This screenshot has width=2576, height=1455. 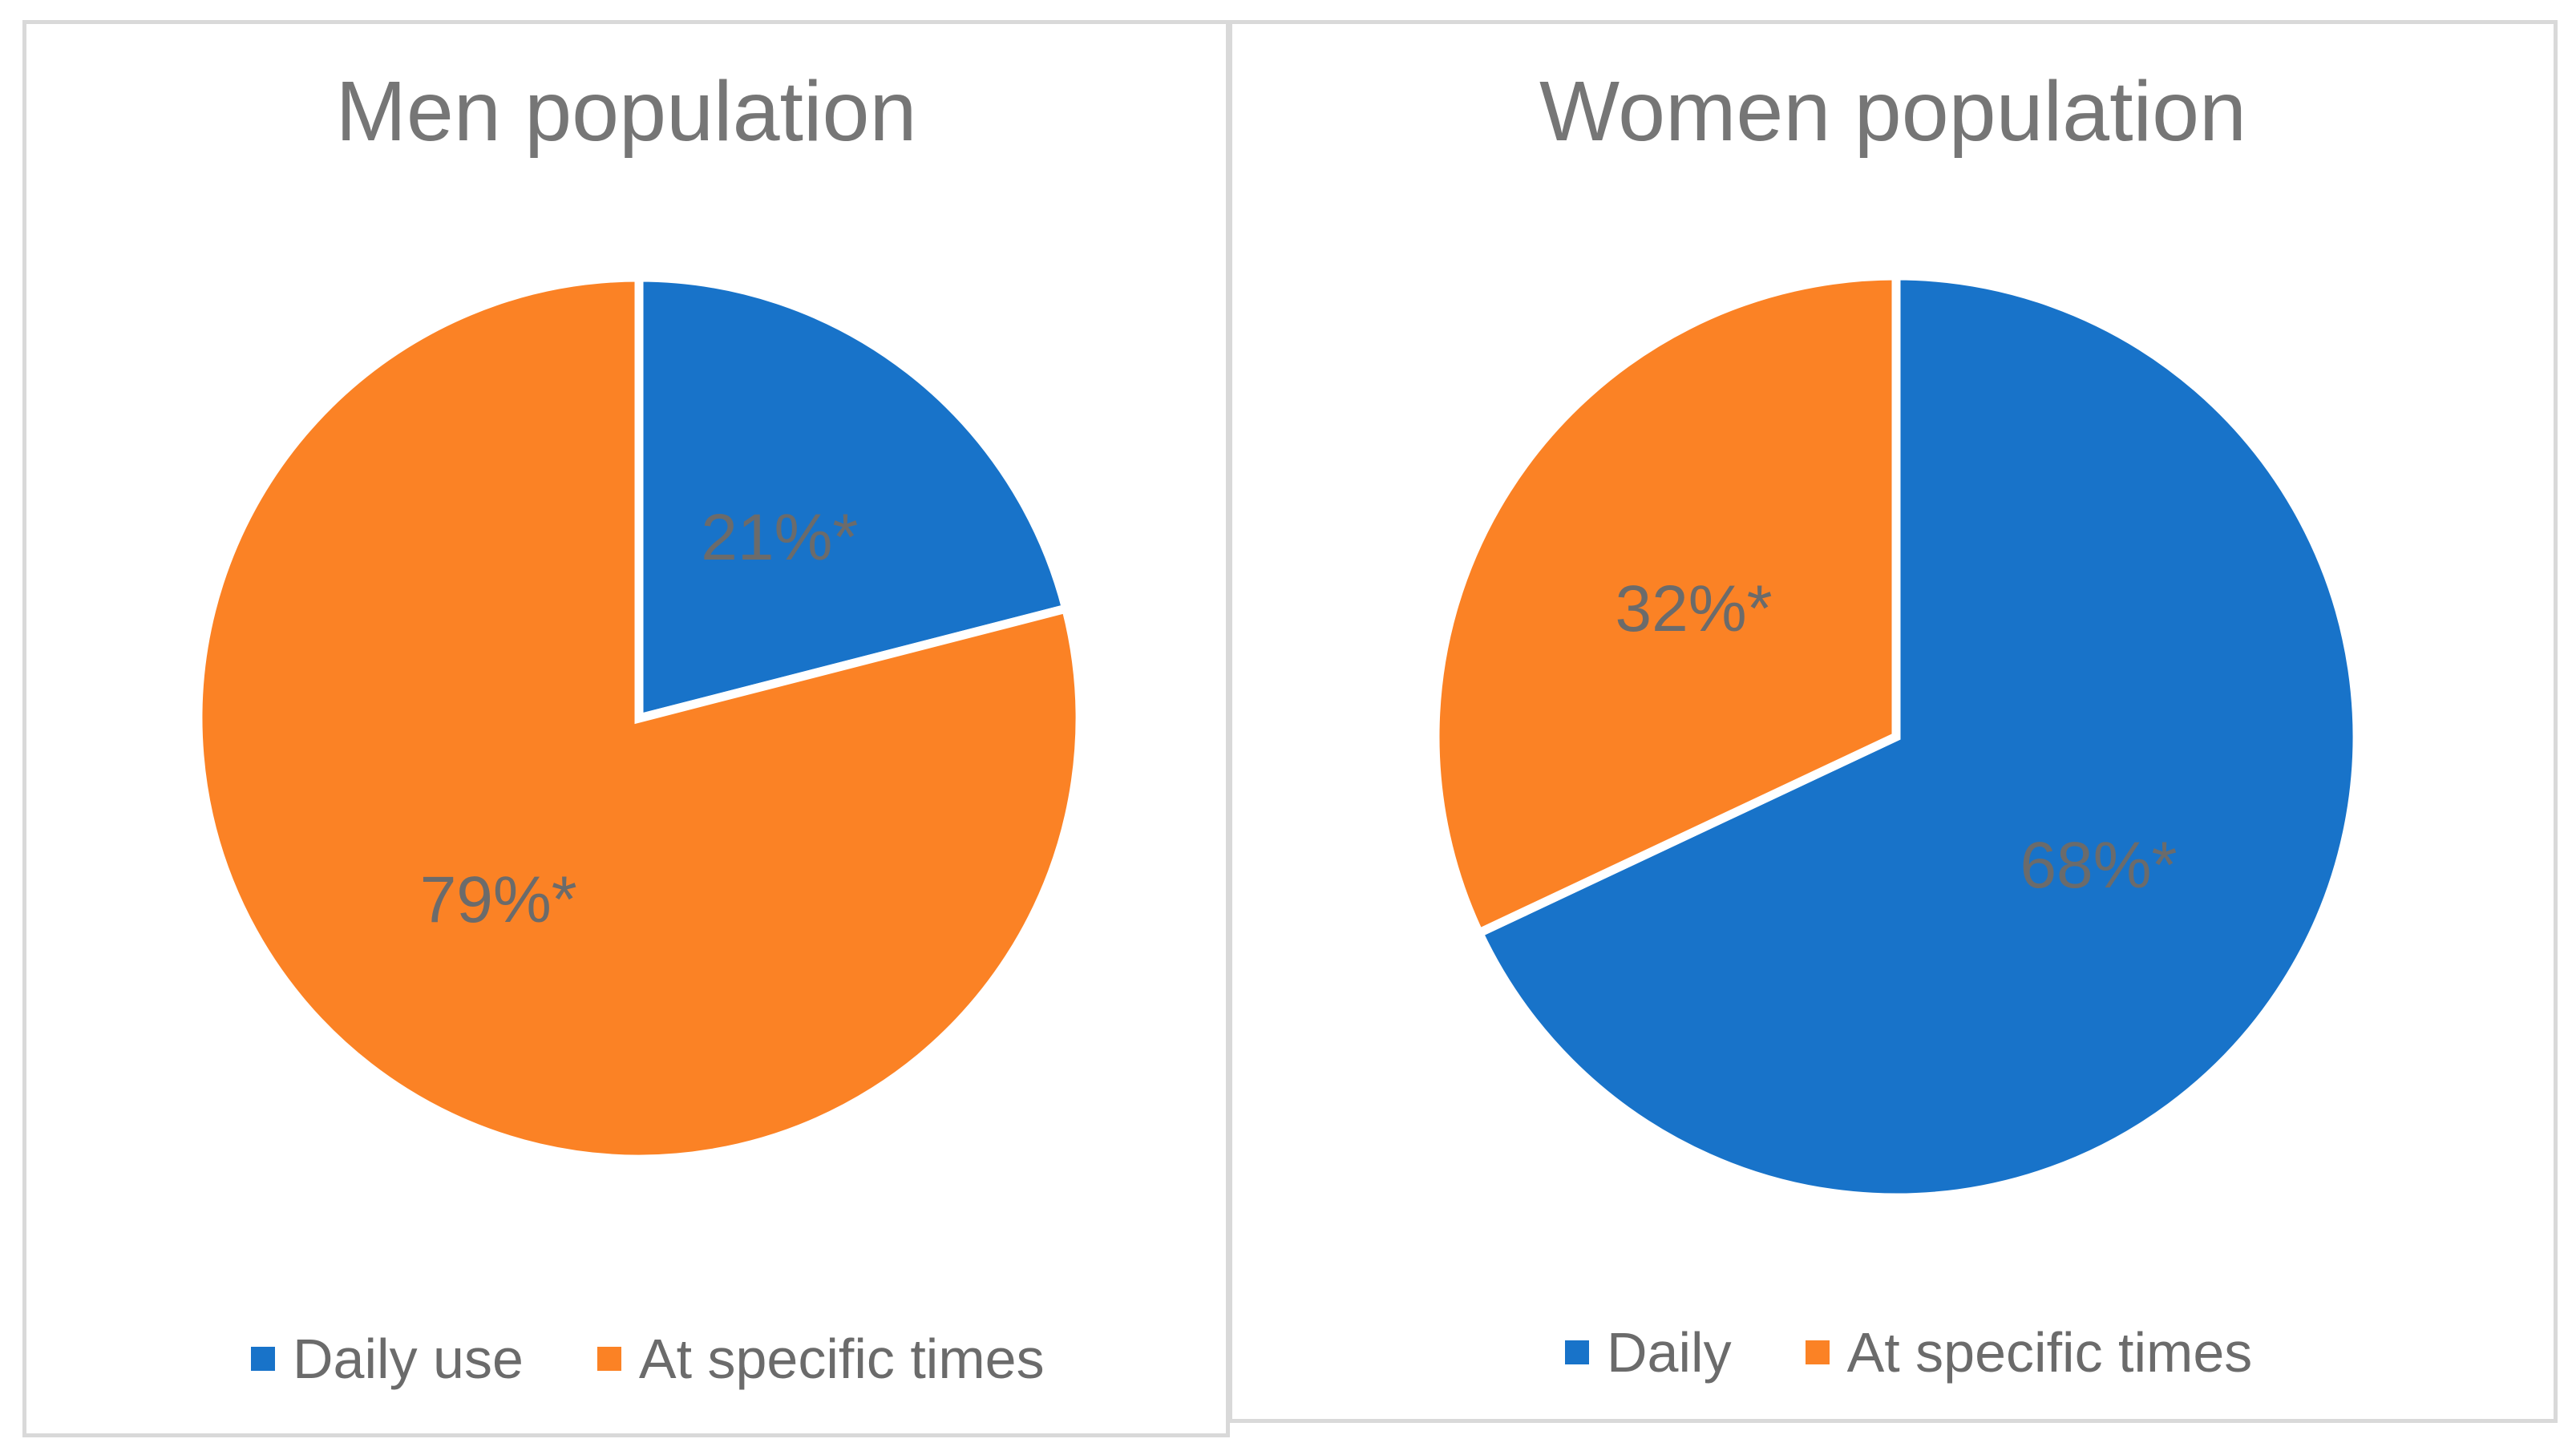 What do you see at coordinates (1577, 1352) in the screenshot?
I see `women-legend-swatch-daily` at bounding box center [1577, 1352].